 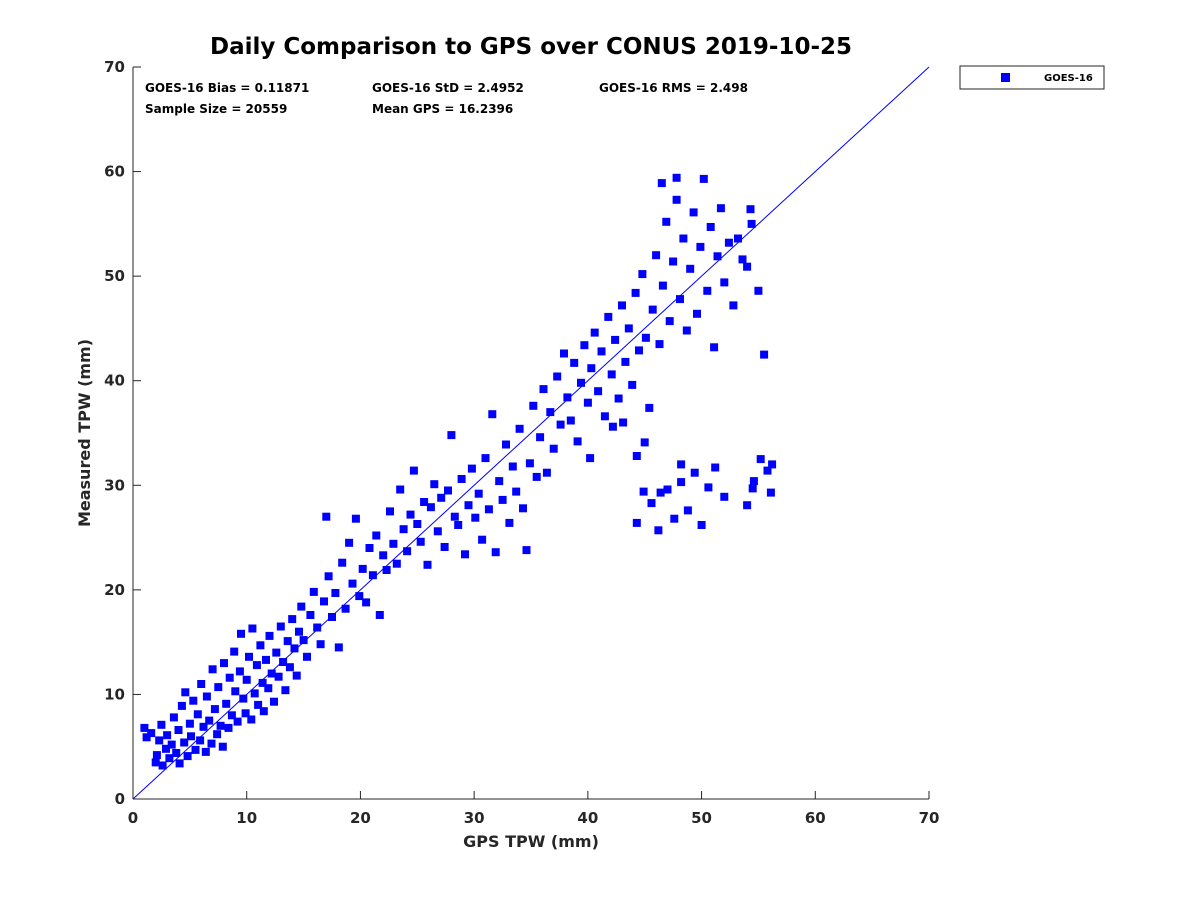 I want to click on legend: GOES-16, so click(x=1032, y=77).